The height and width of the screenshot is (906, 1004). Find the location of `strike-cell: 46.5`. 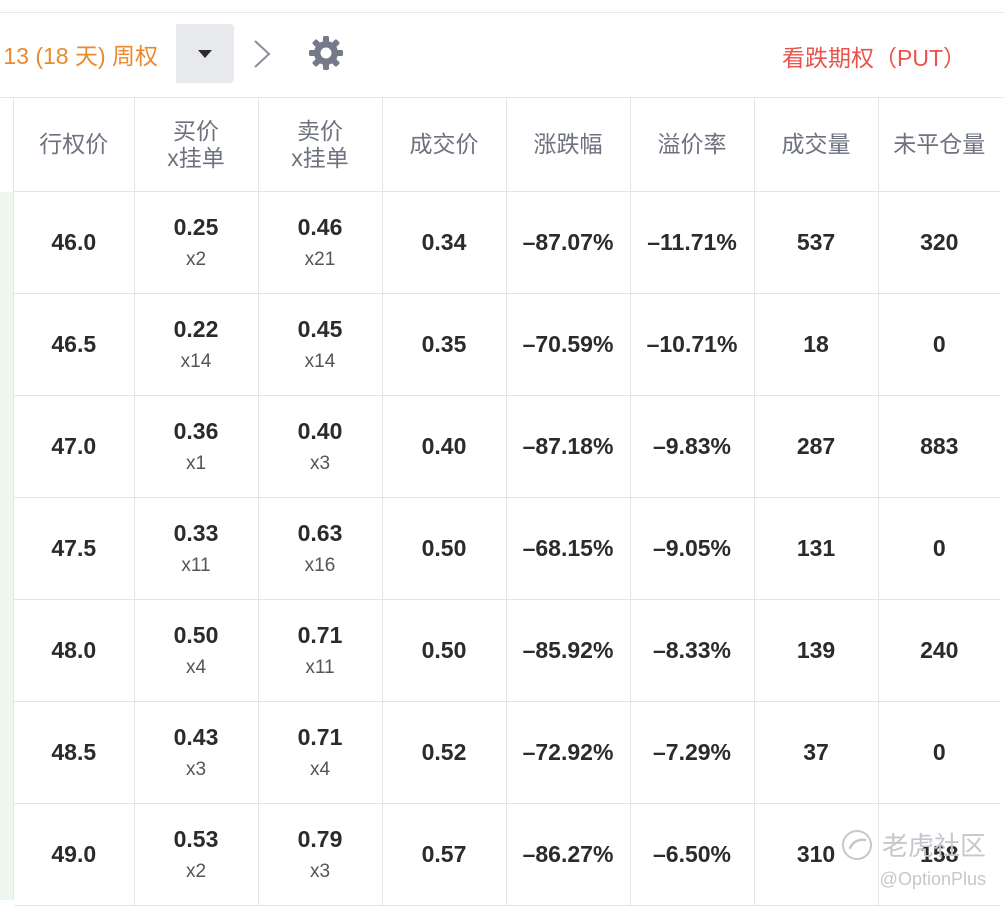

strike-cell: 46.5 is located at coordinates (74, 344).